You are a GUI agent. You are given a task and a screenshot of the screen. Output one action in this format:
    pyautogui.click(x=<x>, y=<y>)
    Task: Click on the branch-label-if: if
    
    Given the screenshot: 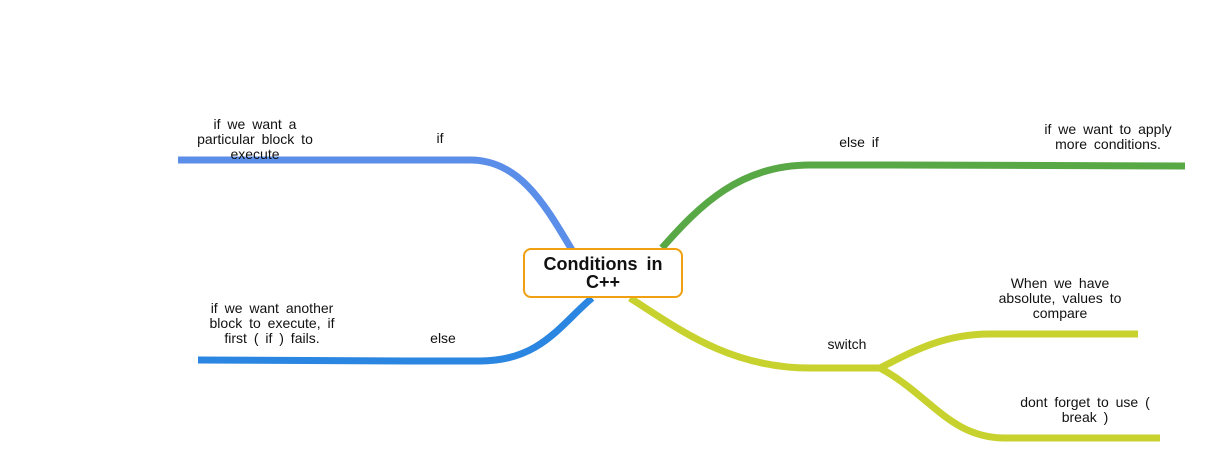 What is the action you would take?
    pyautogui.click(x=440, y=138)
    